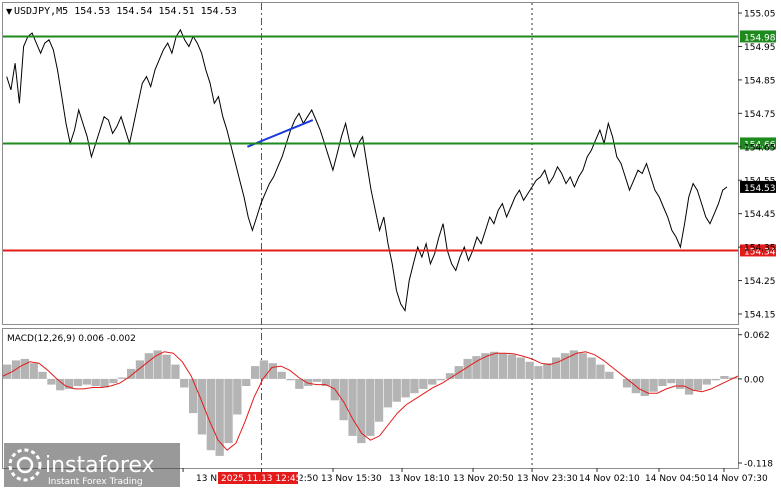 Image resolution: width=781 pixels, height=489 pixels. Describe the element at coordinates (760, 148) in the screenshot. I see `price-tick-label: 154.65` at that location.